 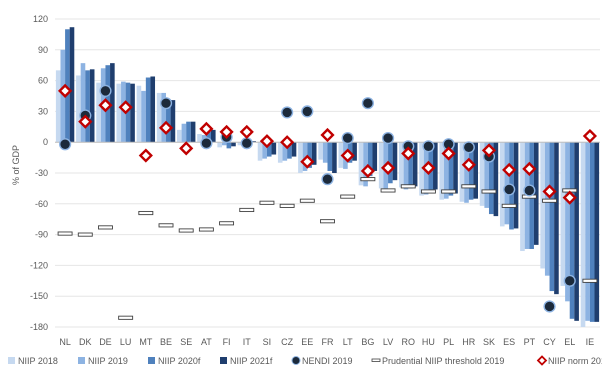 What do you see at coordinates (328, 342) in the screenshot?
I see `x-tick-label: FR` at bounding box center [328, 342].